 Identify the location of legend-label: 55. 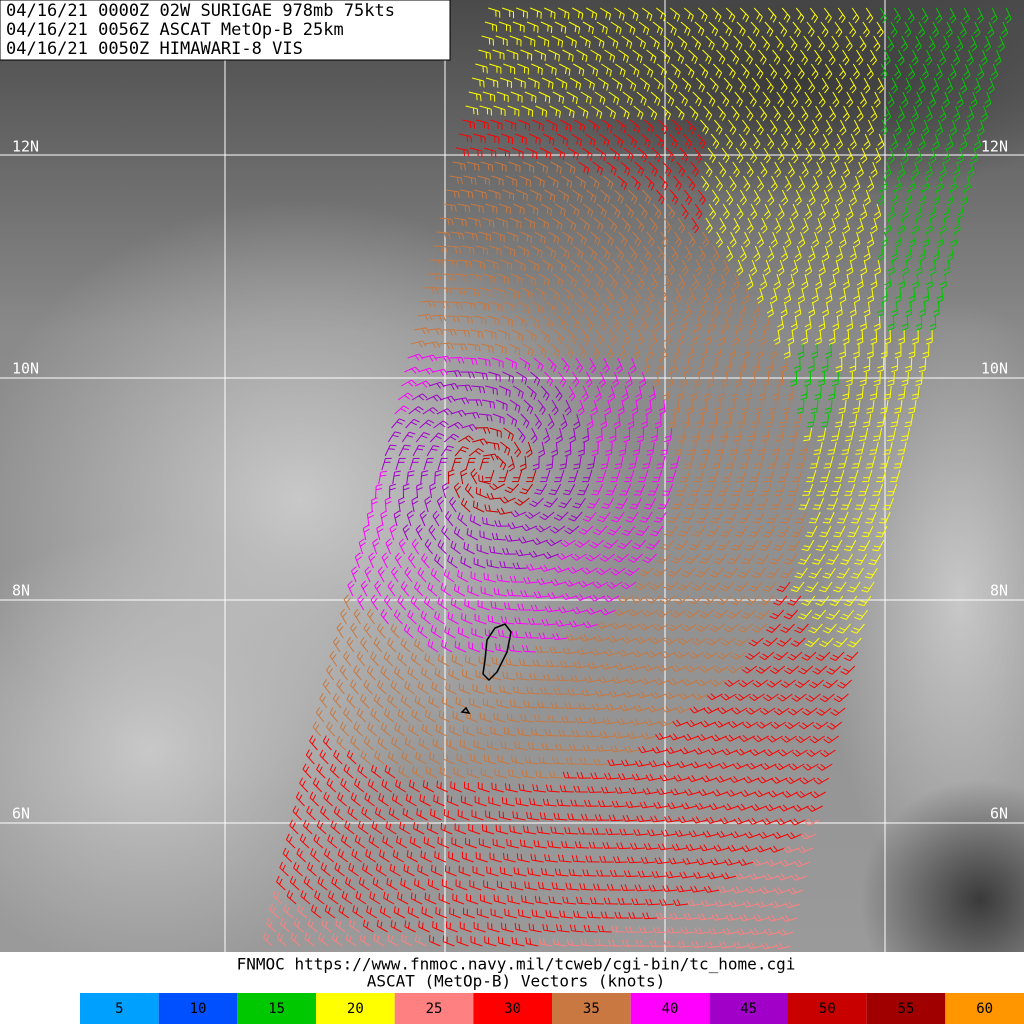
(906, 1009).